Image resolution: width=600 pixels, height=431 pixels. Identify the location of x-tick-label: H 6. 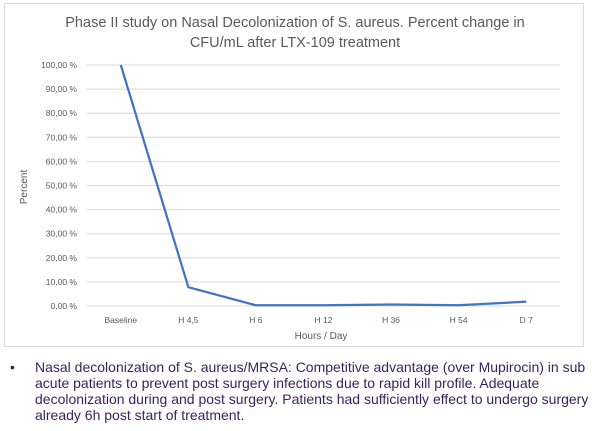
(256, 320).